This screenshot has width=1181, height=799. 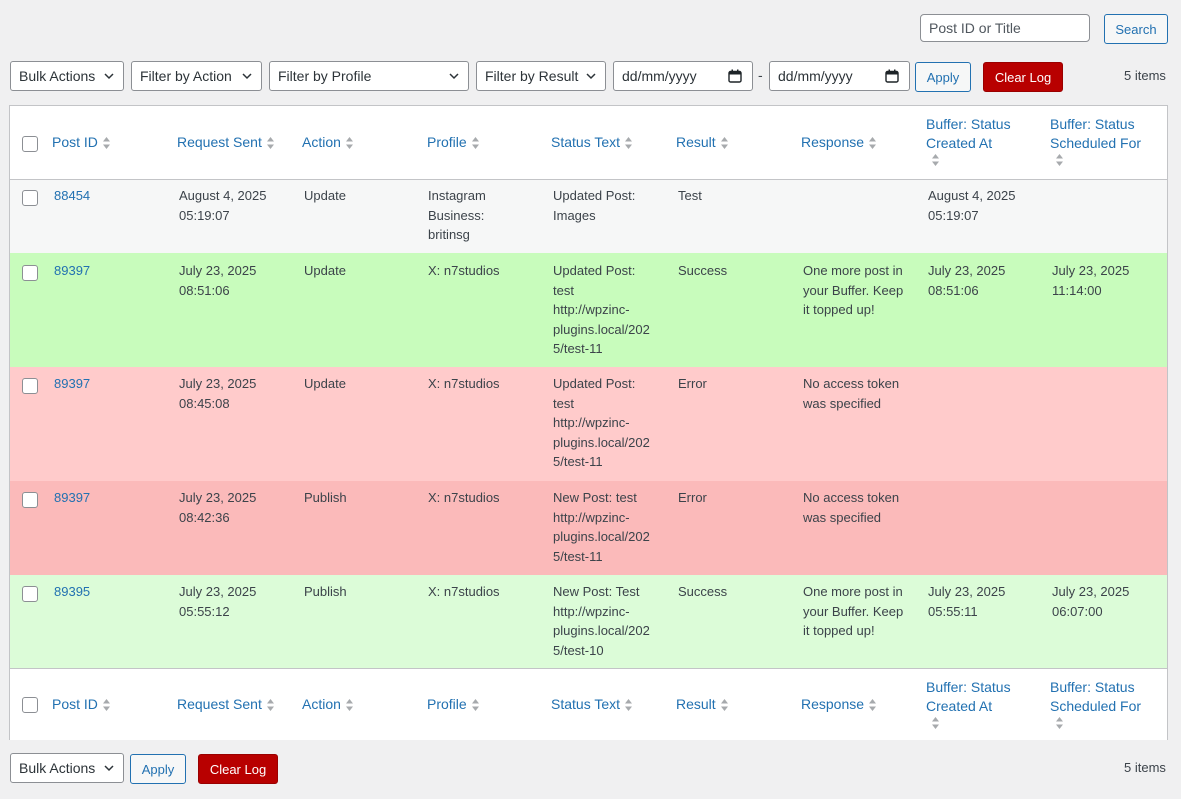 I want to click on request-sent-cell: July 23, 2025 08:45:08, so click(x=217, y=393).